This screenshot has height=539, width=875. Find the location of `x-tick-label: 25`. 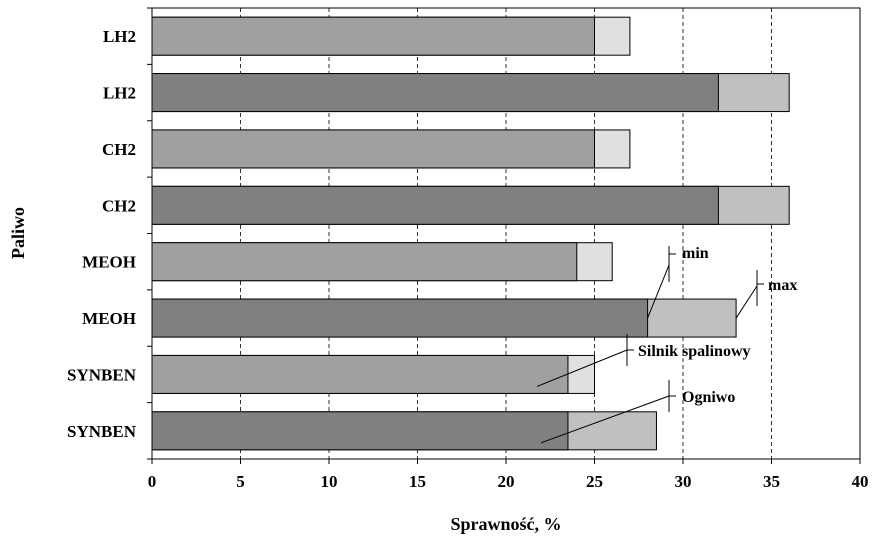

x-tick-label: 25 is located at coordinates (594, 481).